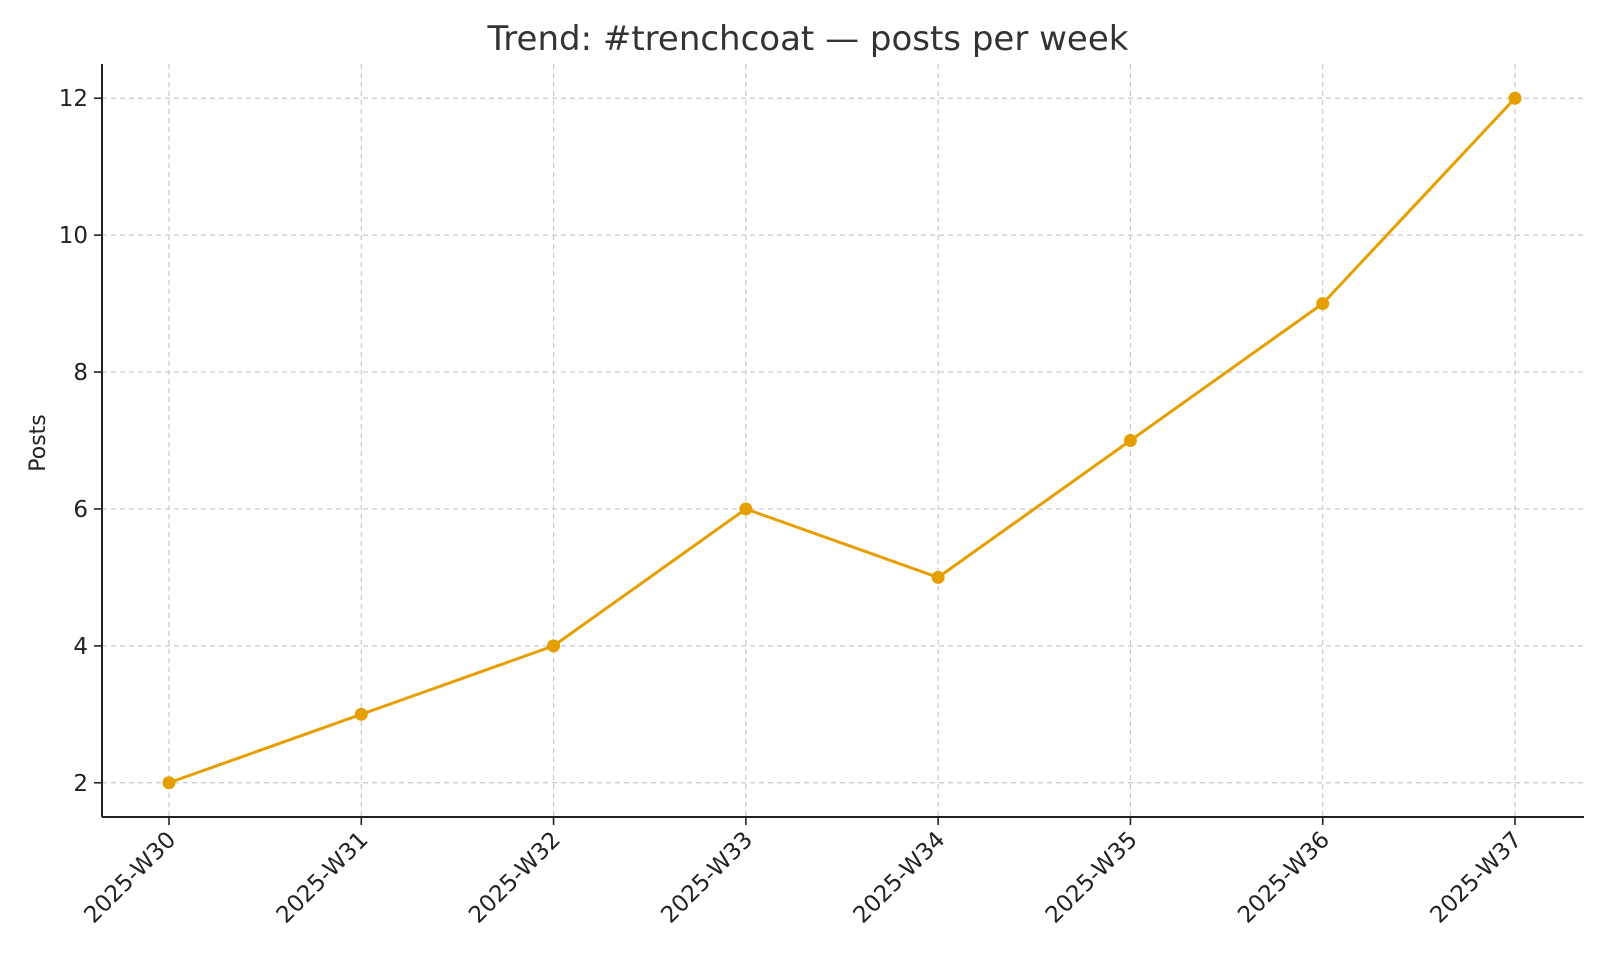  What do you see at coordinates (130, 878) in the screenshot?
I see `x-tick-label: 2025-W30` at bounding box center [130, 878].